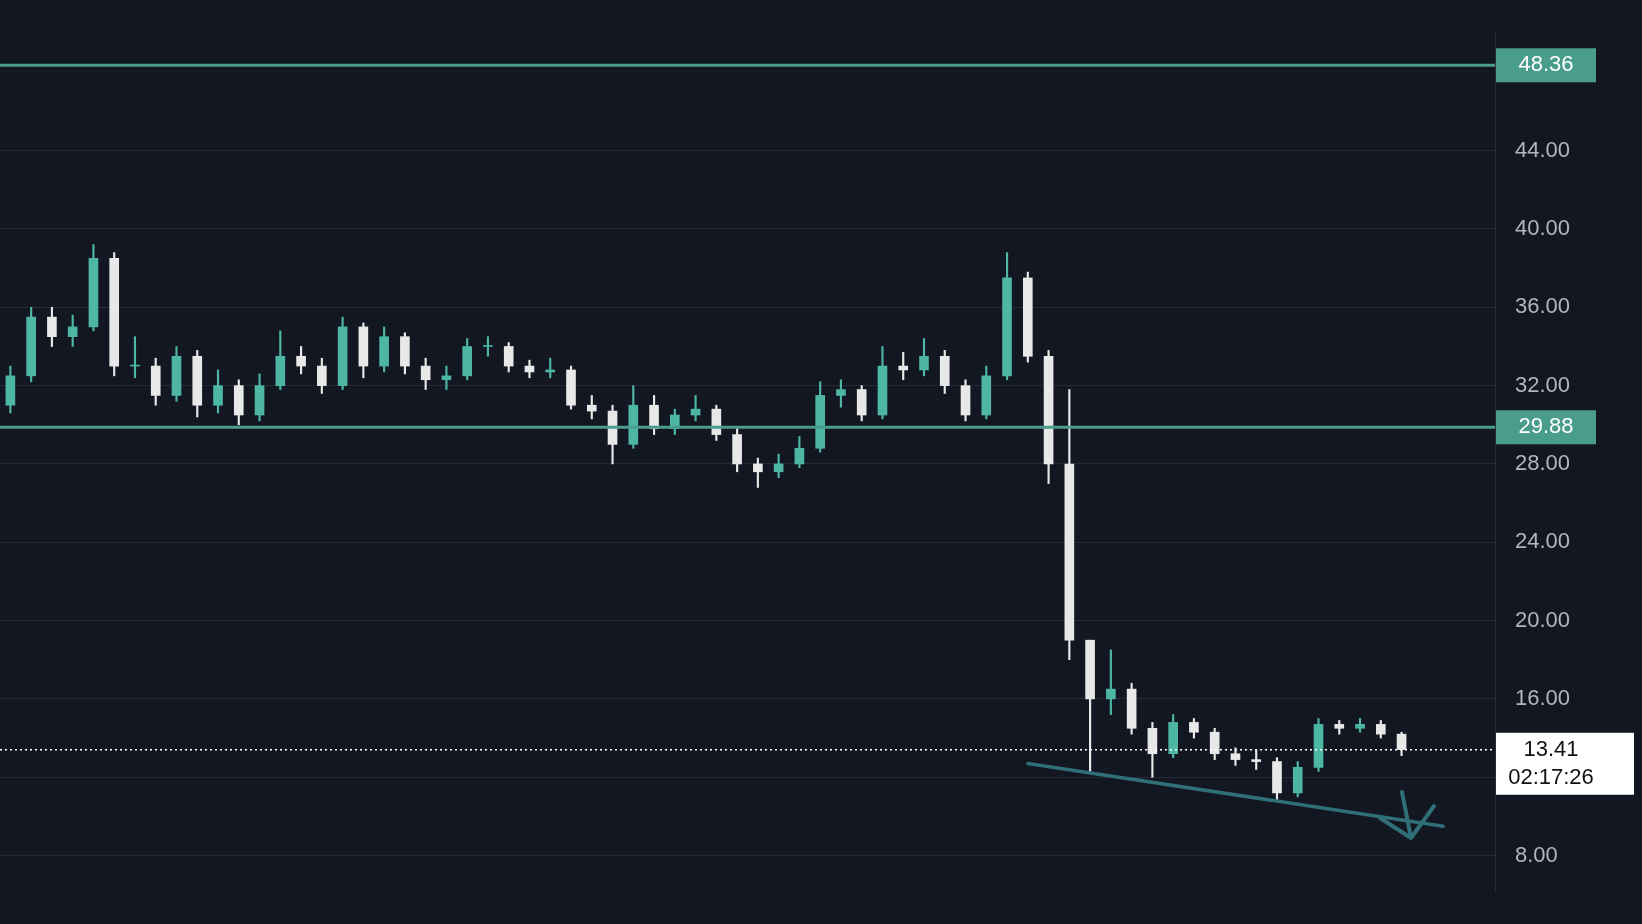  Describe the element at coordinates (1543, 149) in the screenshot. I see `y-tick-label: 44.00` at that location.